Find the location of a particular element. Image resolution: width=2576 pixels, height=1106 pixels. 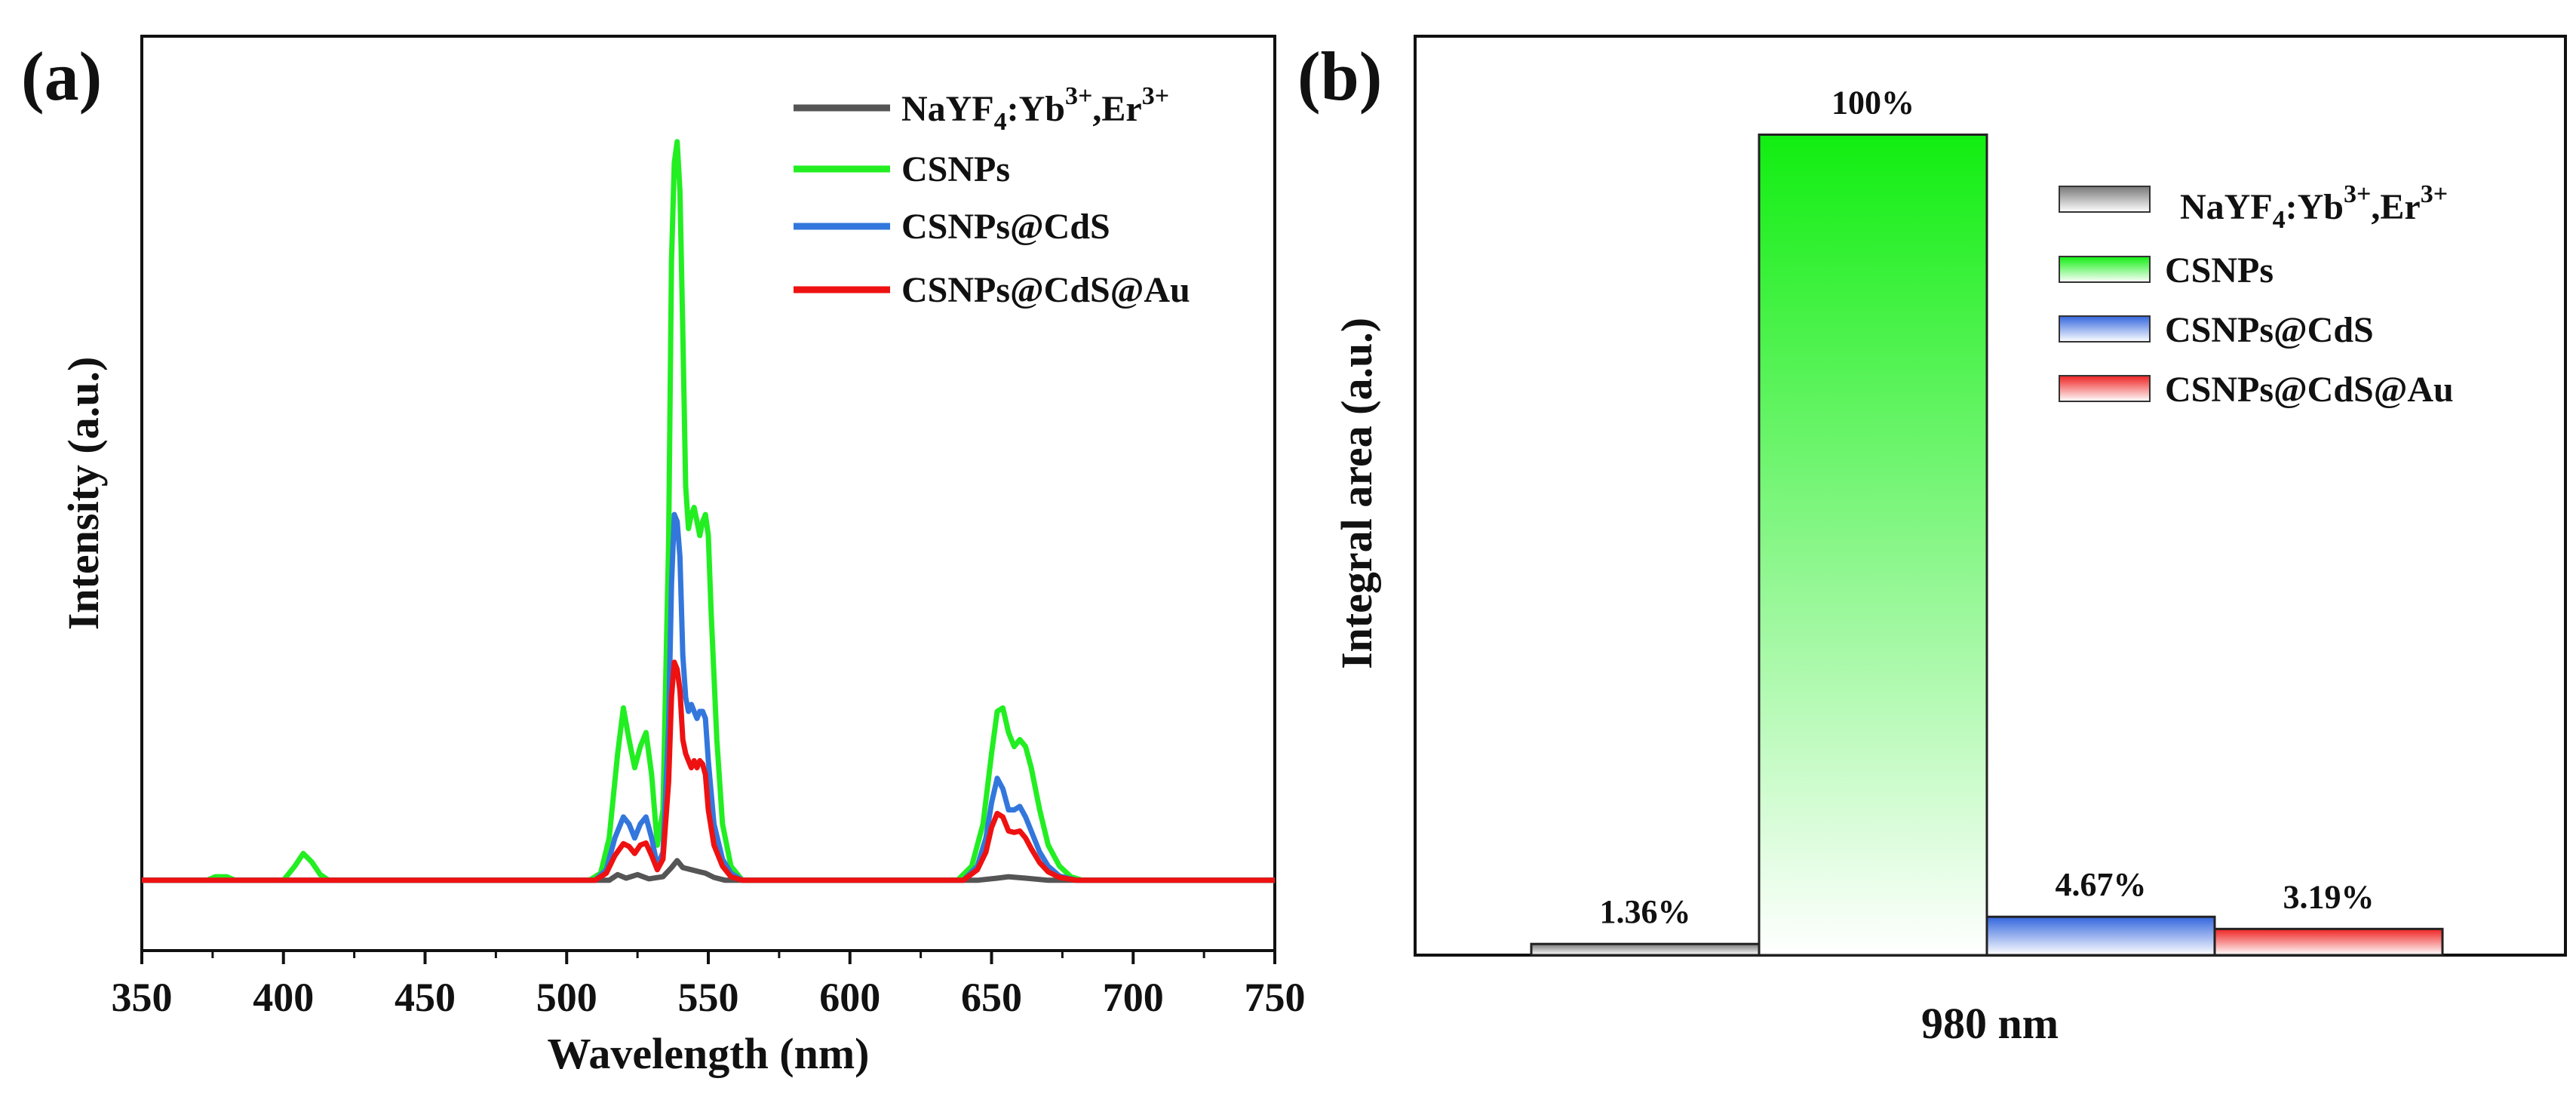

legend-label-csnps: CSNPs is located at coordinates (955, 169).